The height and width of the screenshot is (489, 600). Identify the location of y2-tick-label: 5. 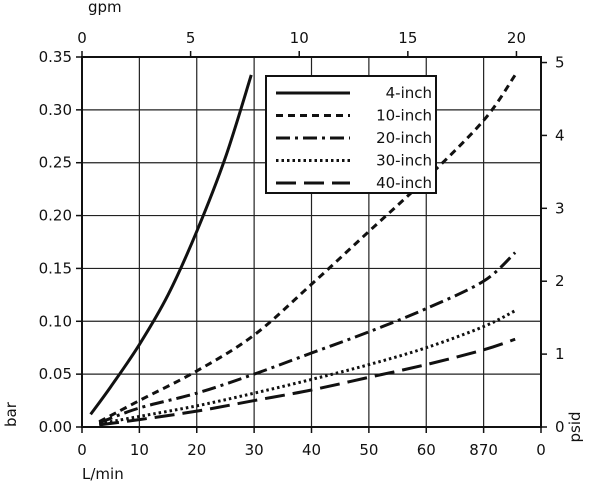
(560, 63).